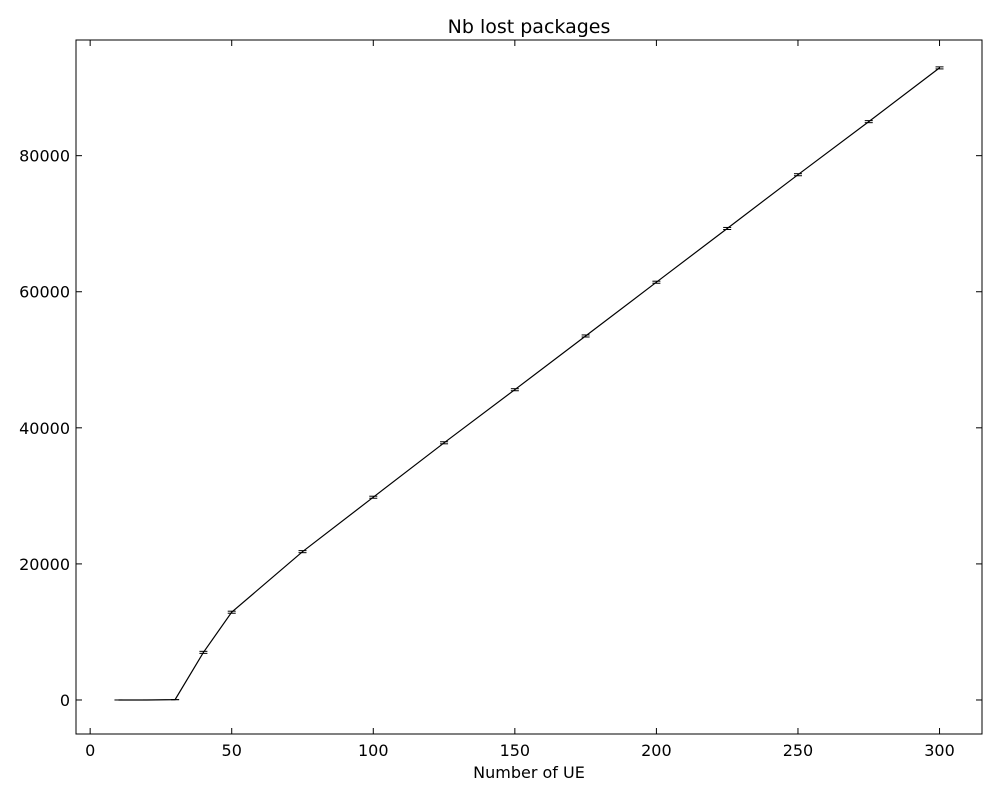 The image size is (1000, 800). I want to click on x-tick-label: 100, so click(373, 750).